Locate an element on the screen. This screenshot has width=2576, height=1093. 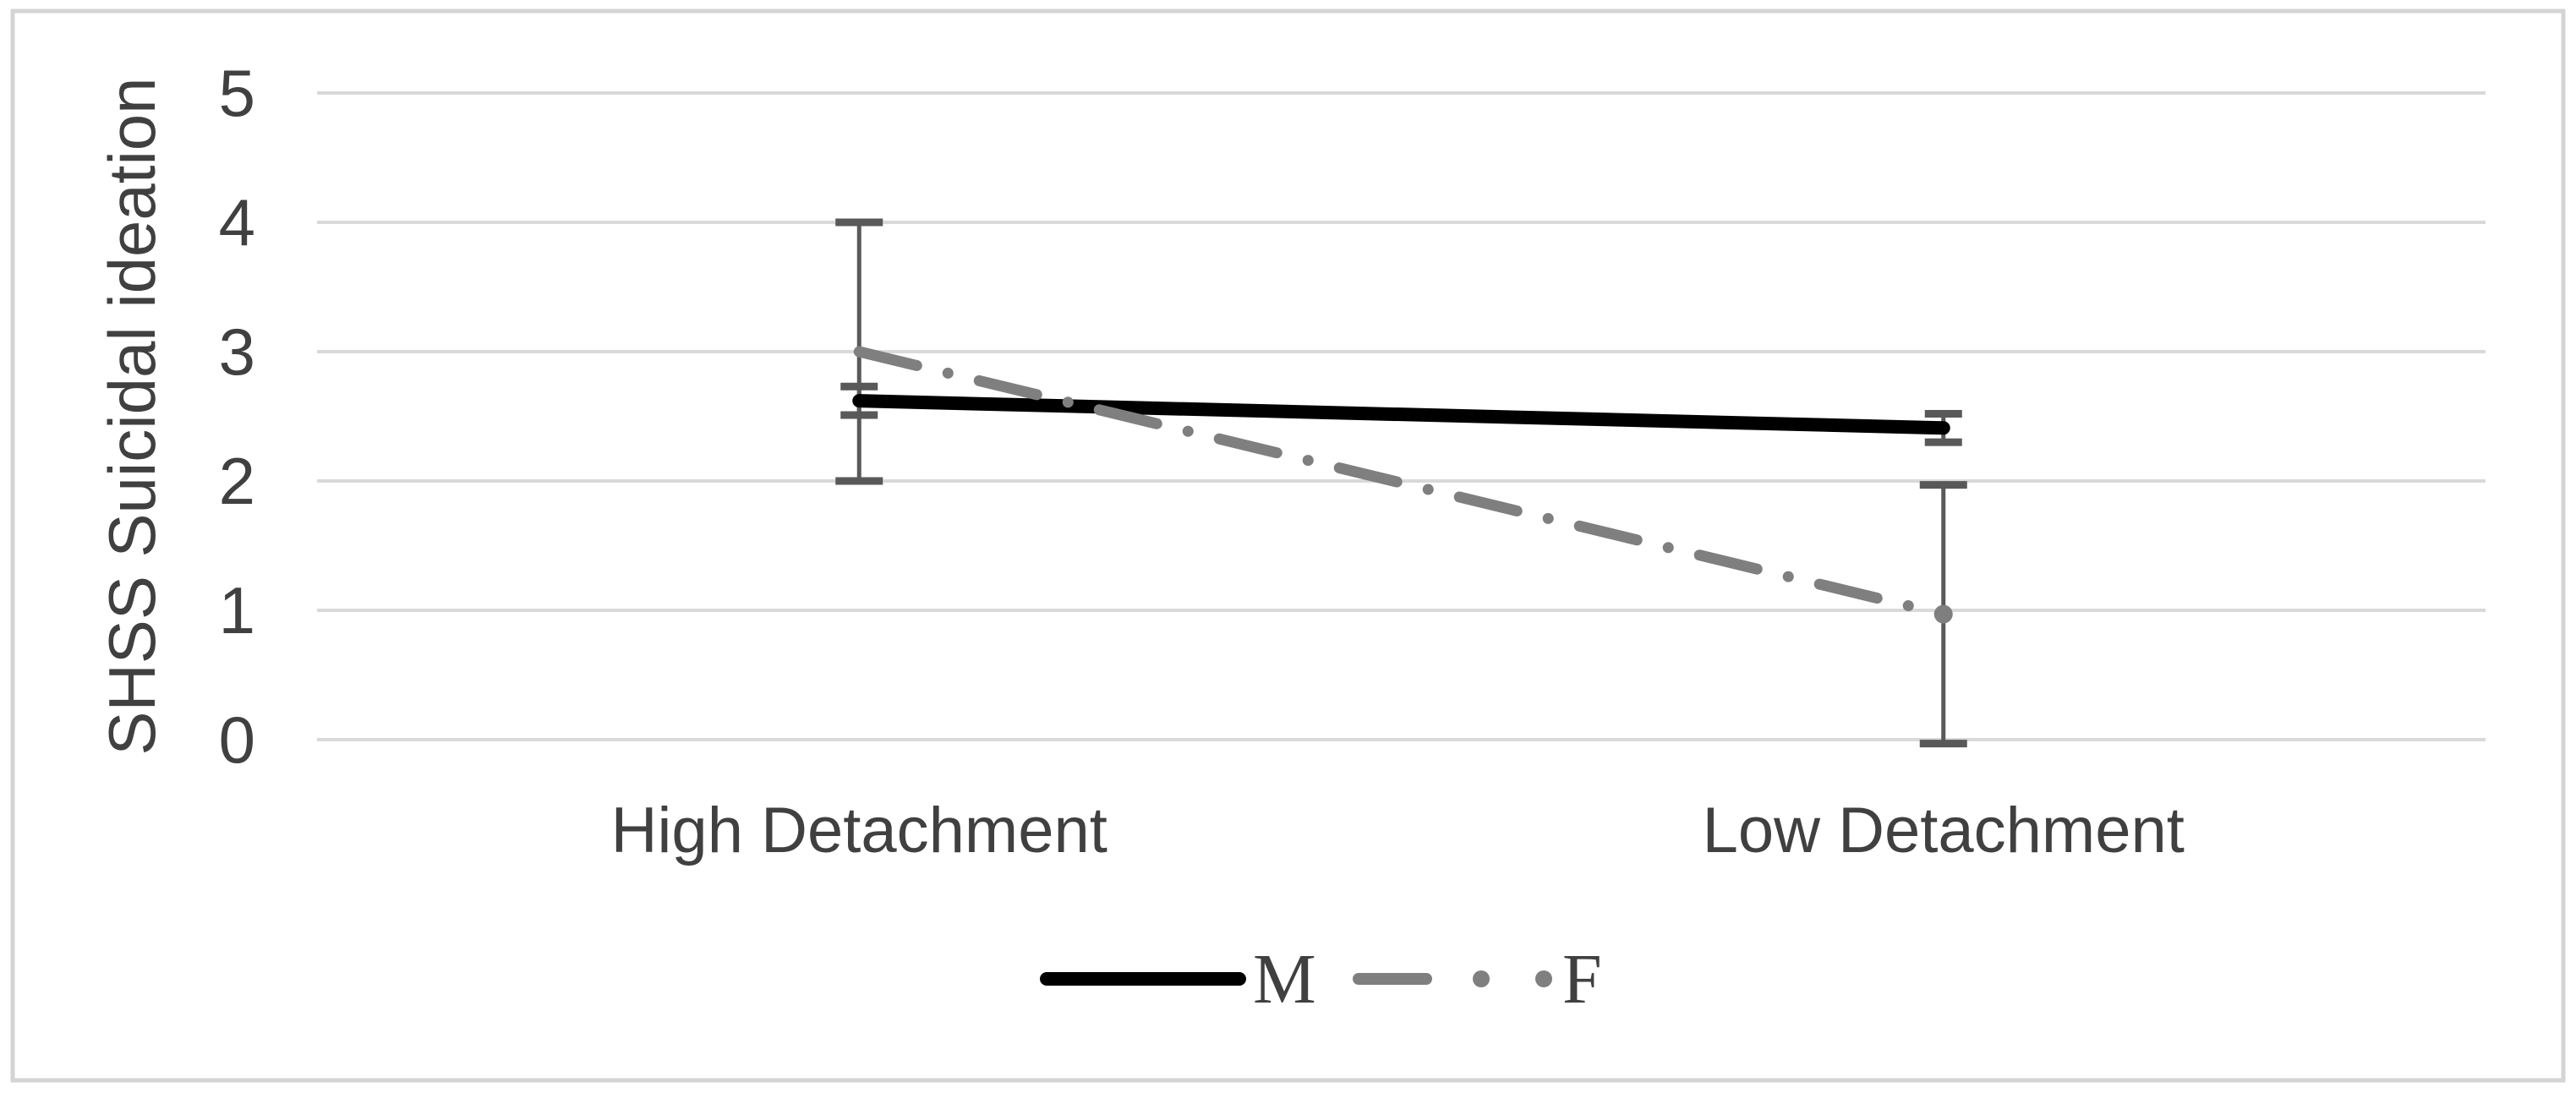
y-tick-label: 5 is located at coordinates (237, 93).